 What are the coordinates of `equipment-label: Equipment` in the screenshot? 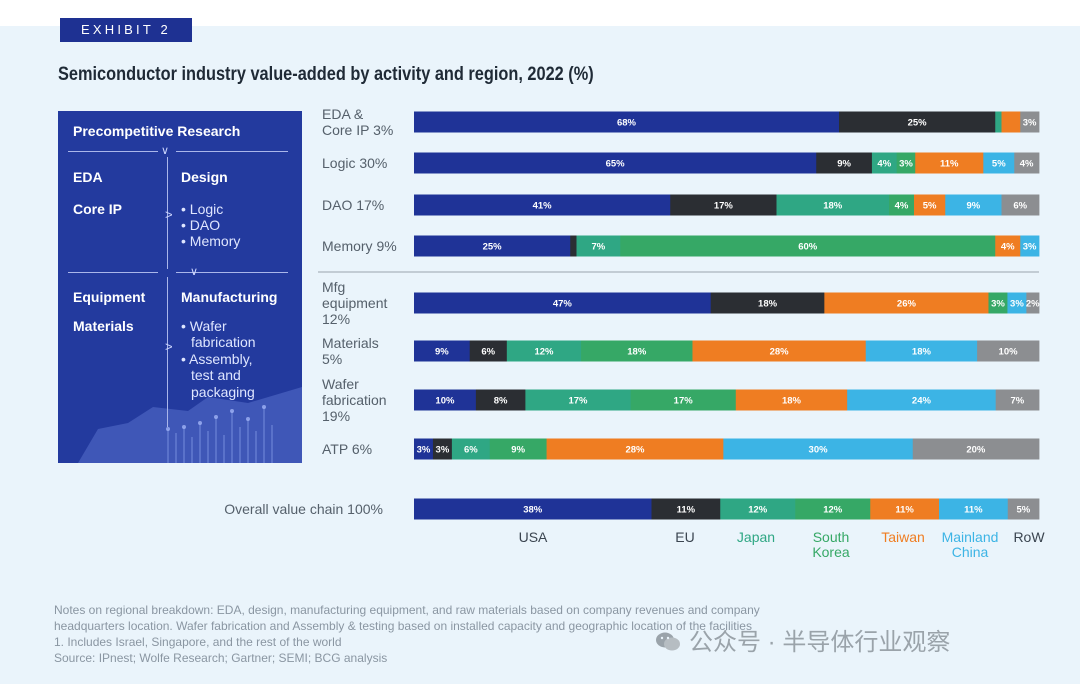 It's located at (109, 297).